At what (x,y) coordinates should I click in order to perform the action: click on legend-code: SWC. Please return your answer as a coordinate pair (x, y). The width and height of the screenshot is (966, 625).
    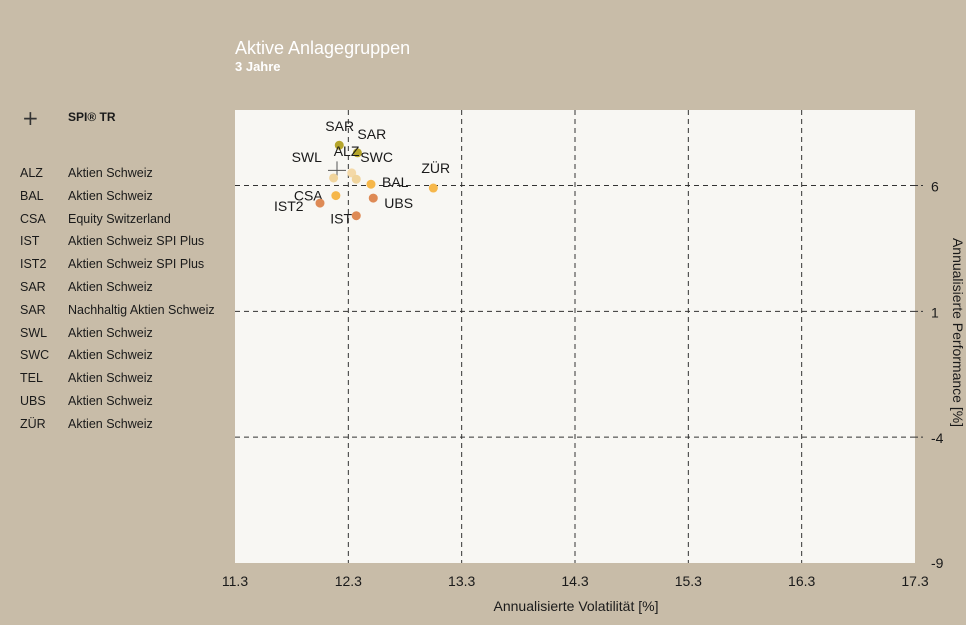
    Looking at the image, I should click on (35, 355).